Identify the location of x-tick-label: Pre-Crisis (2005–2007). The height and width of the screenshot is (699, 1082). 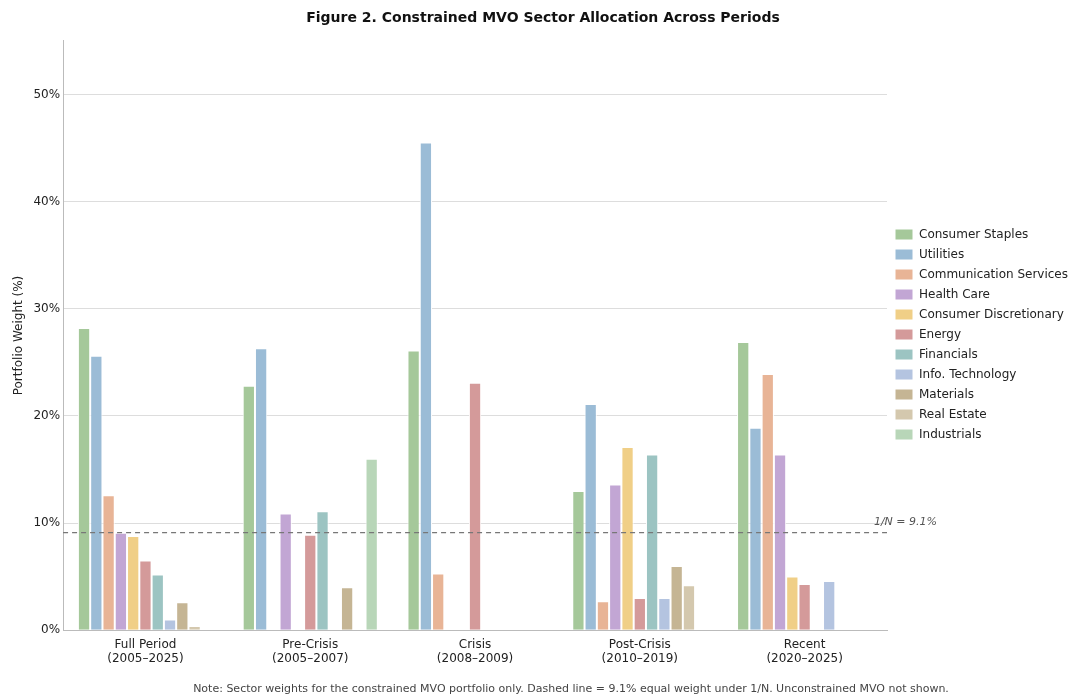
(310, 650).